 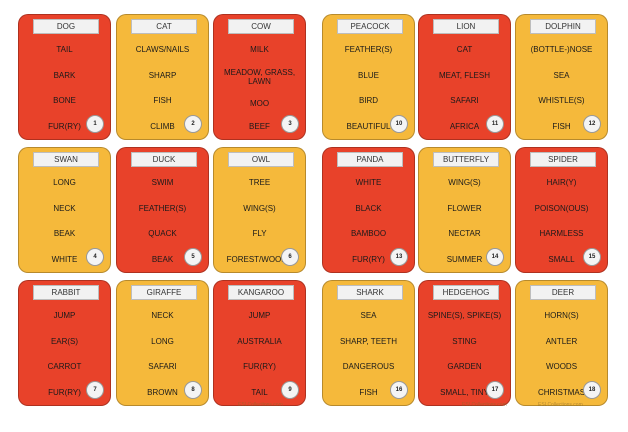 I want to click on animal-card: BUTTERFLY WING(S) FLOWER NECTAR SUMMER 14, so click(x=464, y=210).